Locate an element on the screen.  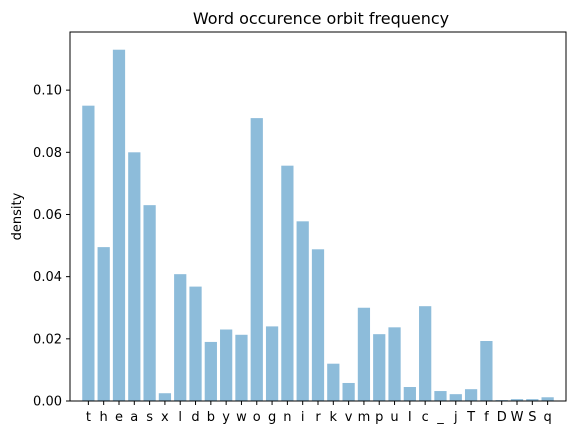
y-tick-label-4: 0.08 is located at coordinates (47, 153).